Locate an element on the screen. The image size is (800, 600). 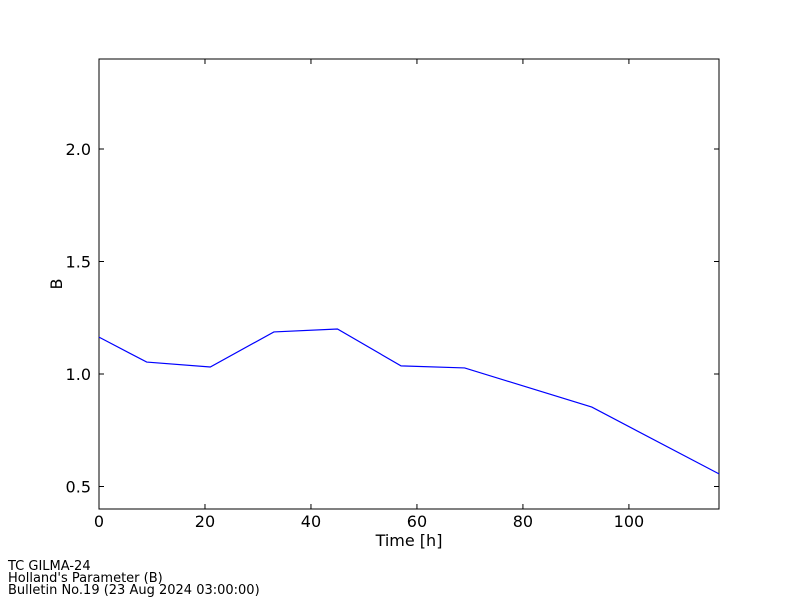
x-axis-label: Time [h] is located at coordinates (409, 540).